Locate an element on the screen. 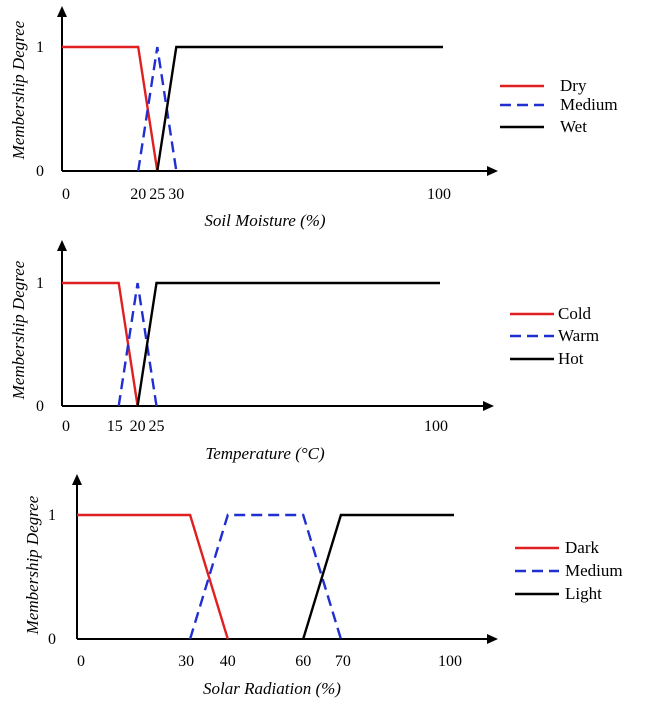 This screenshot has width=646, height=706. x-axis-label: Soil Moisture (%) is located at coordinates (265, 220).